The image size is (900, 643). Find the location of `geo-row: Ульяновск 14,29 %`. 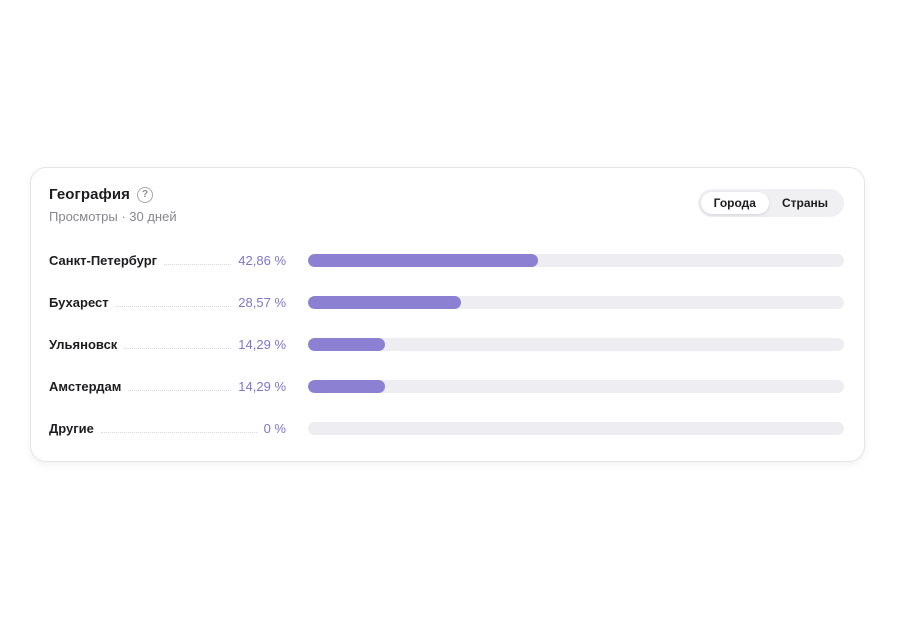

geo-row: Ульяновск 14,29 % is located at coordinates (446, 344).